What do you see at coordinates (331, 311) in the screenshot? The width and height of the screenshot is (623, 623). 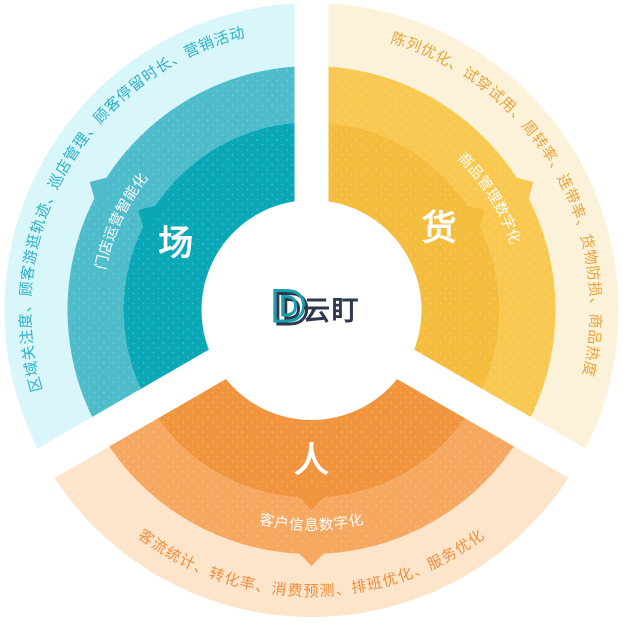 I see `logo-wordmark: 云盯` at bounding box center [331, 311].